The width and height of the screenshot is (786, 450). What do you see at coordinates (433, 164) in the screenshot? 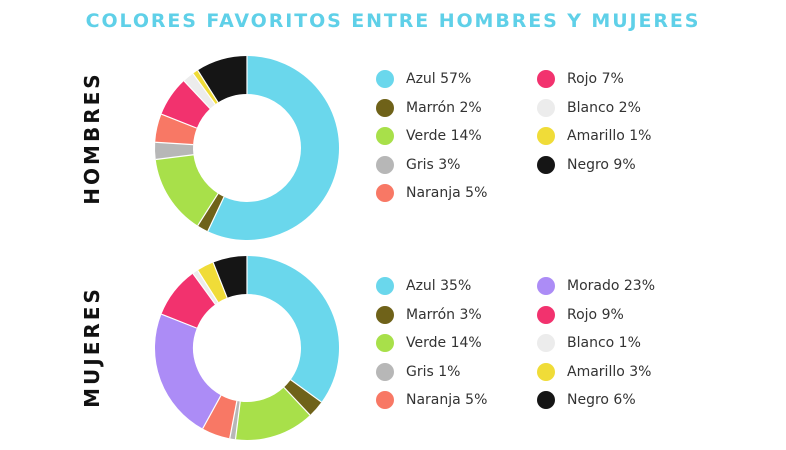
I see `legend-label: Gris 3%` at bounding box center [433, 164].